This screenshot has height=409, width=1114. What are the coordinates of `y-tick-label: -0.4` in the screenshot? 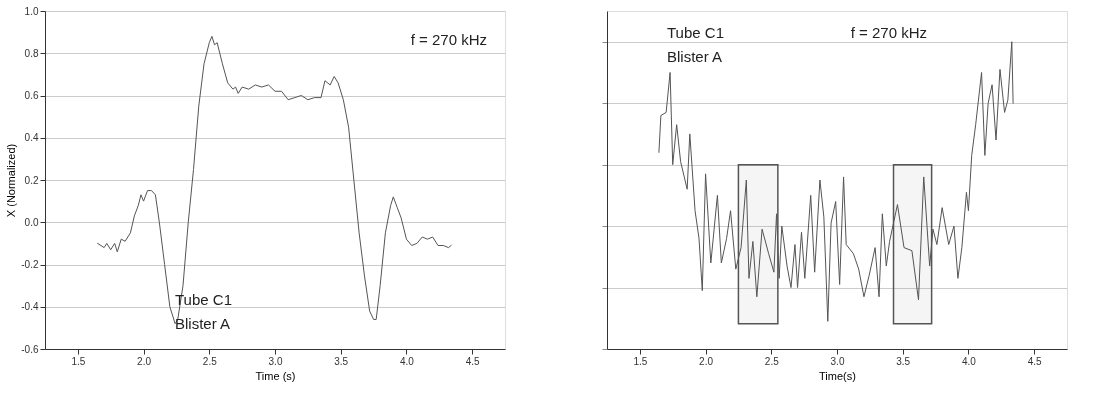 It's located at (30, 307).